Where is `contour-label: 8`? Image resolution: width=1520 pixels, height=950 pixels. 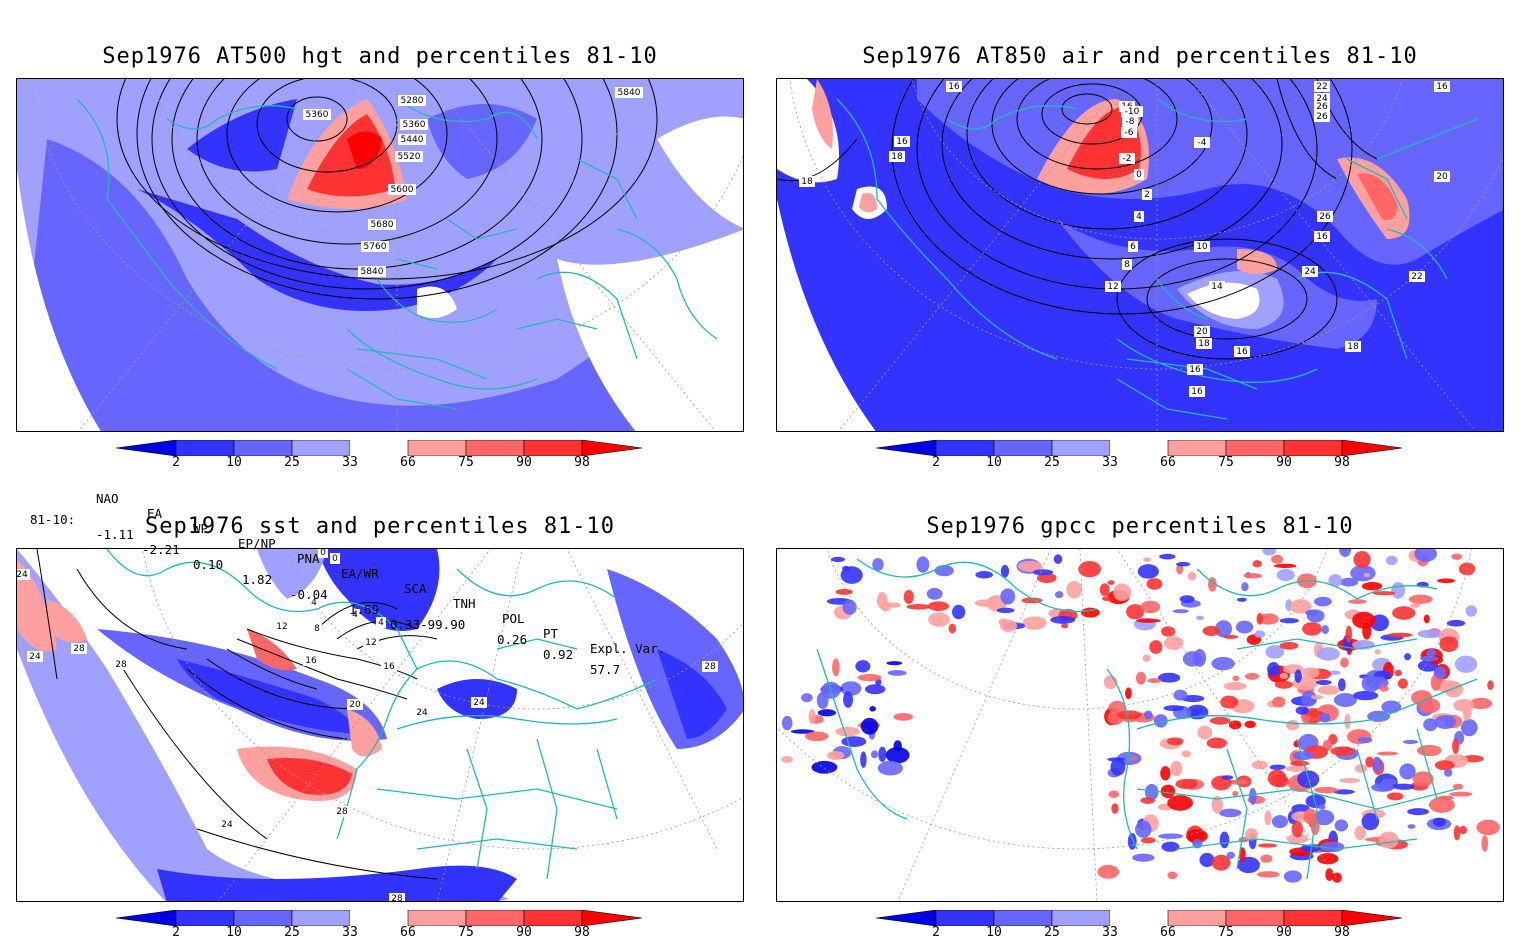 contour-label: 8 is located at coordinates (317, 629).